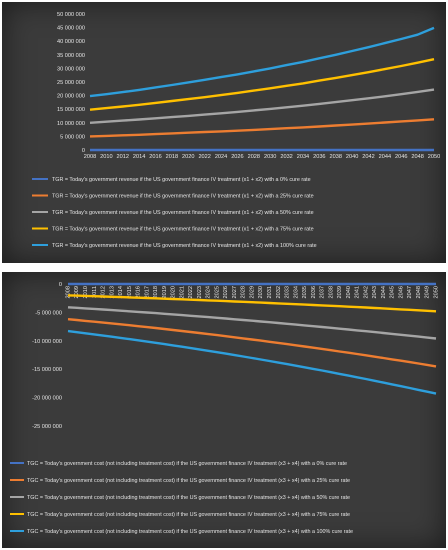 This screenshot has width=448, height=550. I want to click on x-tick-label: 2045, so click(393, 292).